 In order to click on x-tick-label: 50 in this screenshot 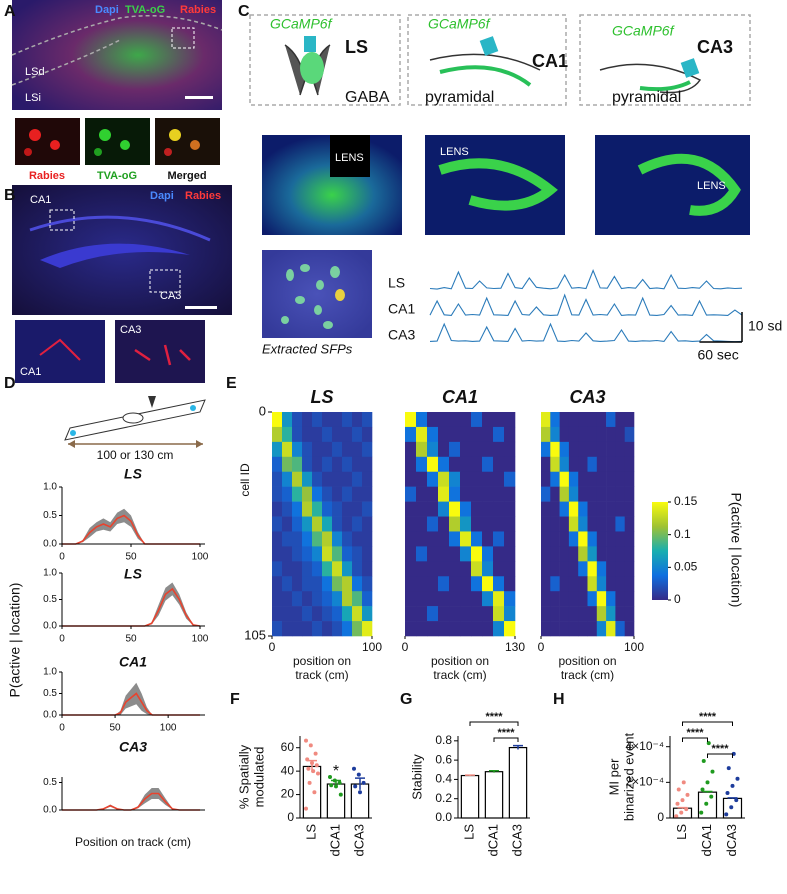, I will do `click(116, 728)`.